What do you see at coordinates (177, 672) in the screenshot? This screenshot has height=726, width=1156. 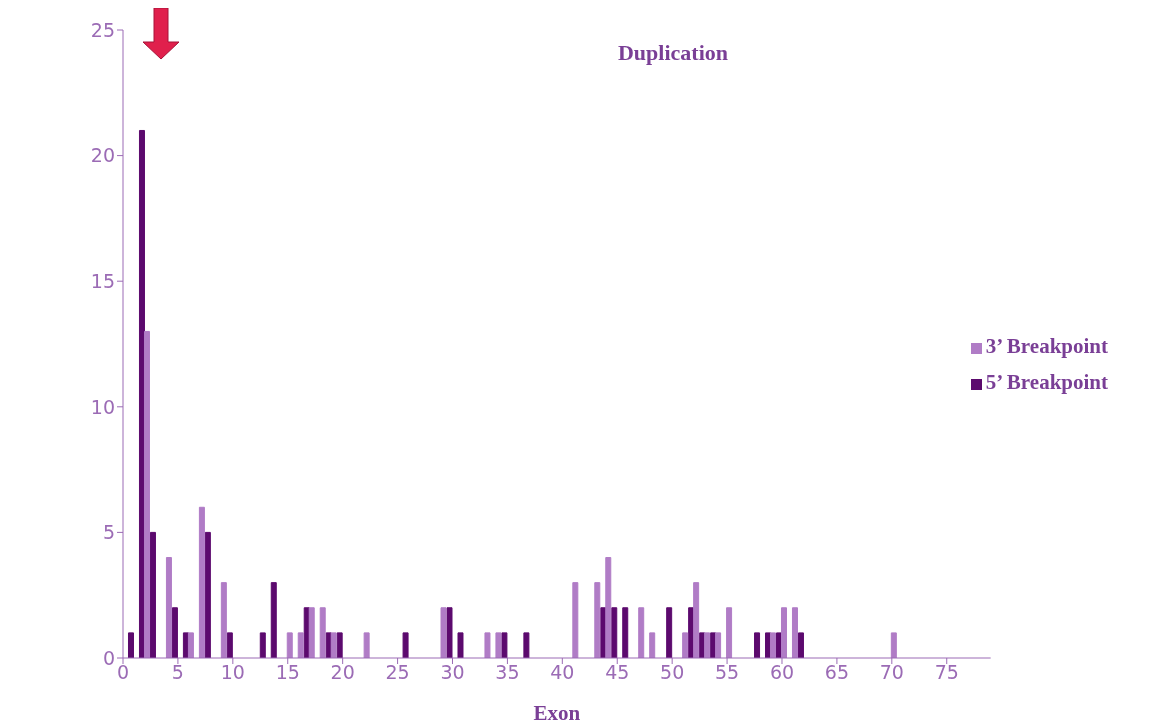 I see `x-tick-label: 5` at bounding box center [177, 672].